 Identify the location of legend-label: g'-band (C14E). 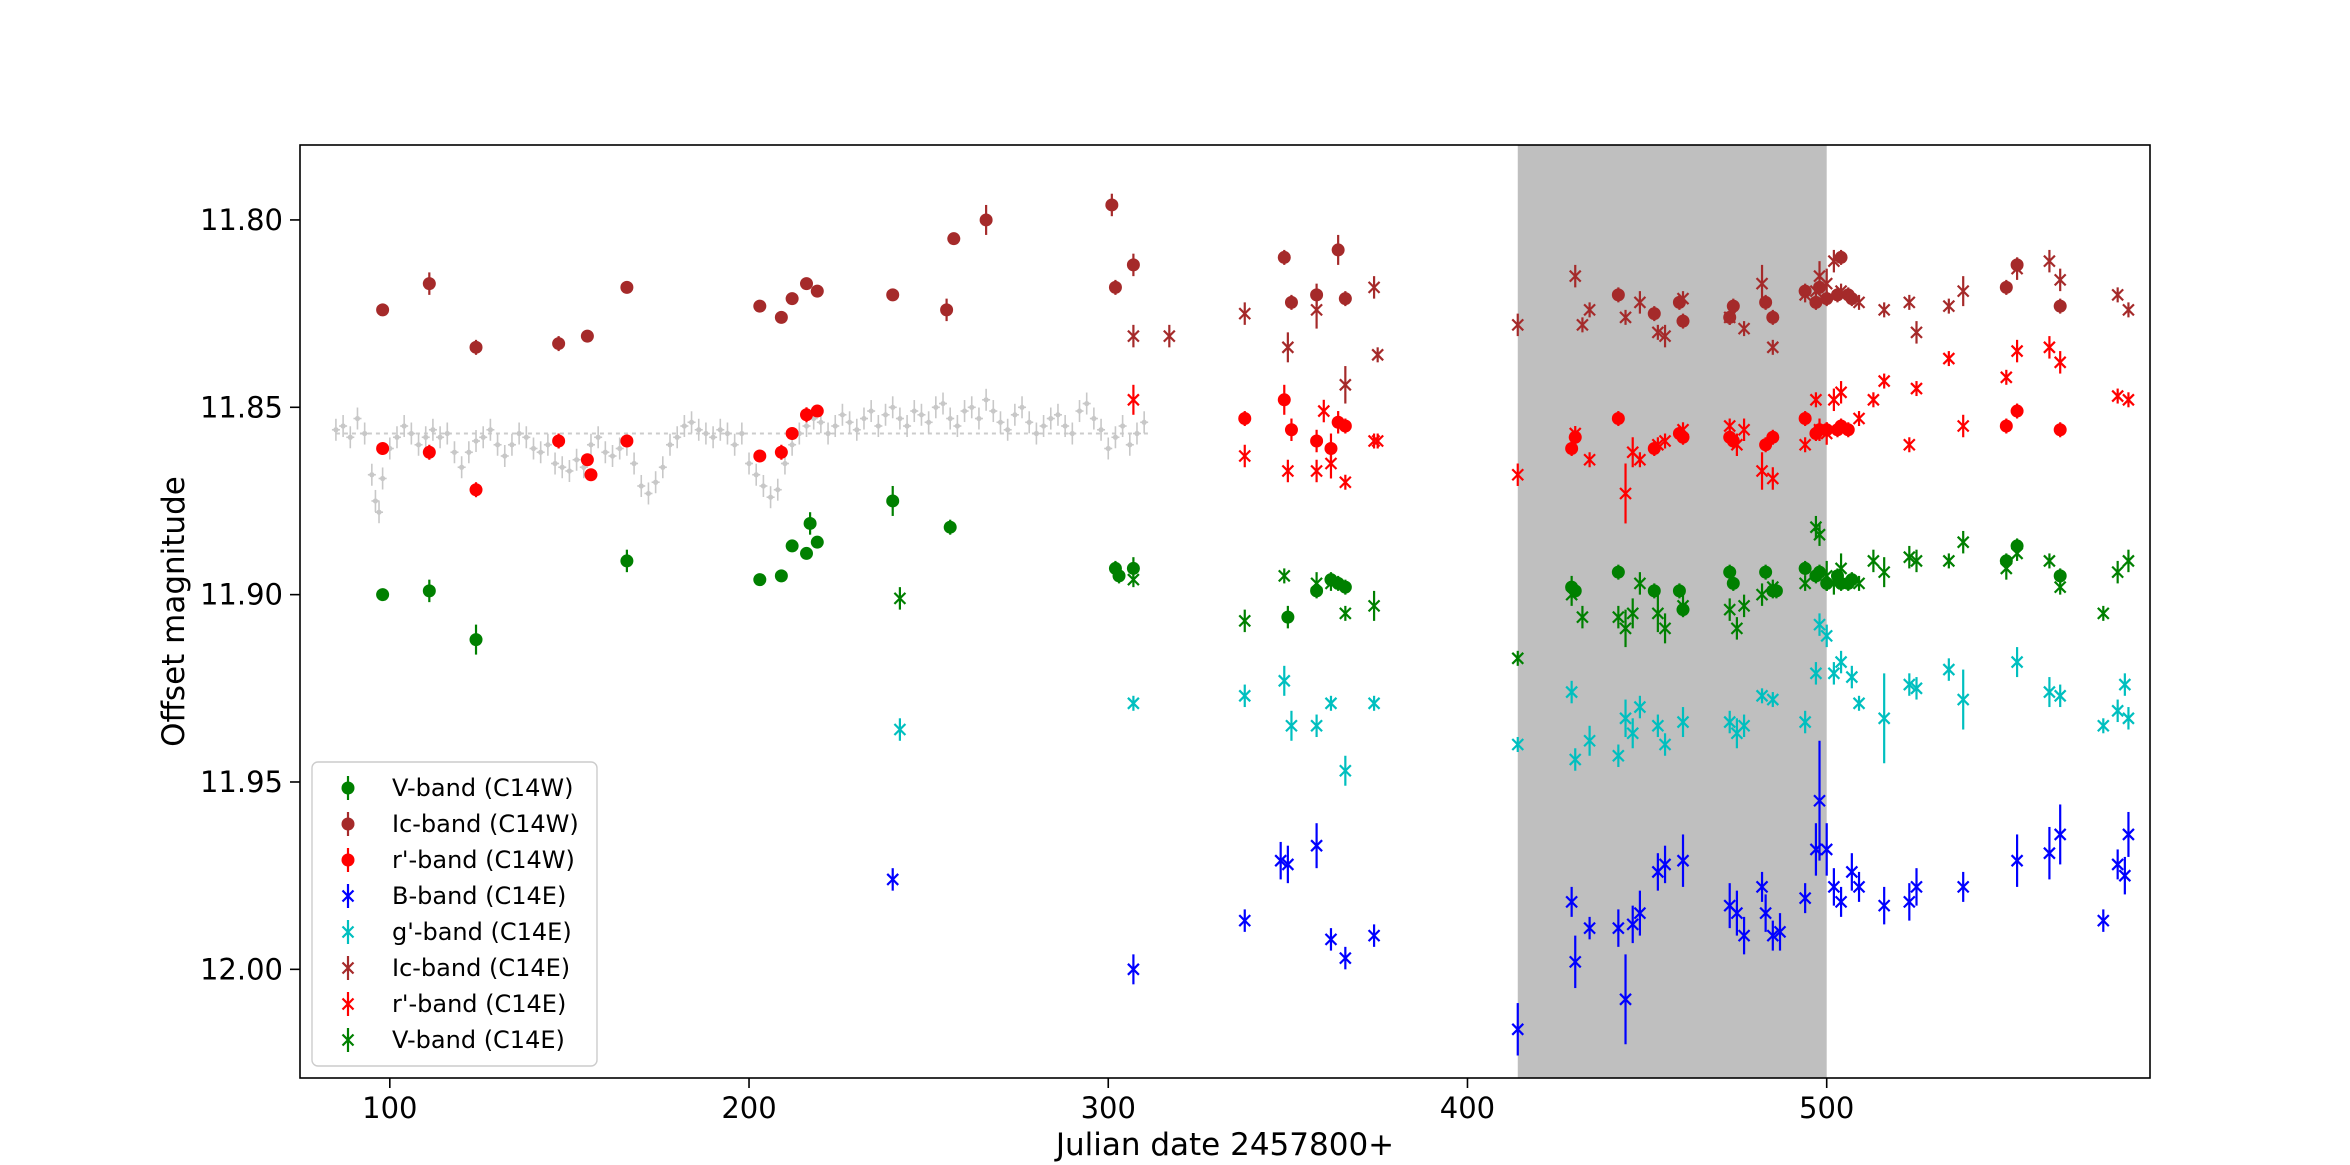
(482, 932).